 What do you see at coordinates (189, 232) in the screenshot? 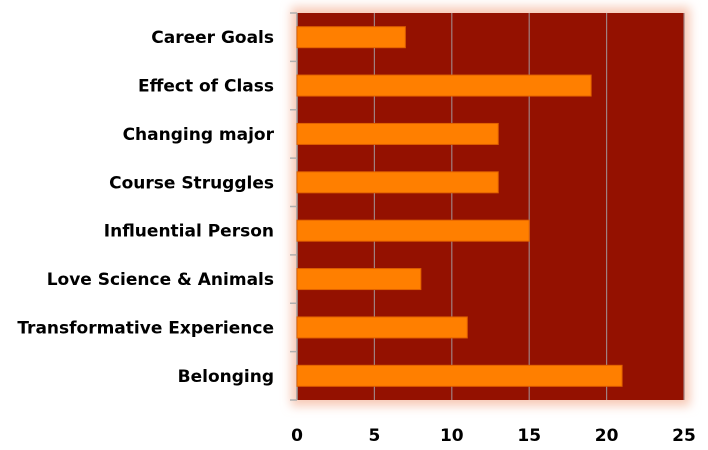
I see `category-label: Influential Person` at bounding box center [189, 232].